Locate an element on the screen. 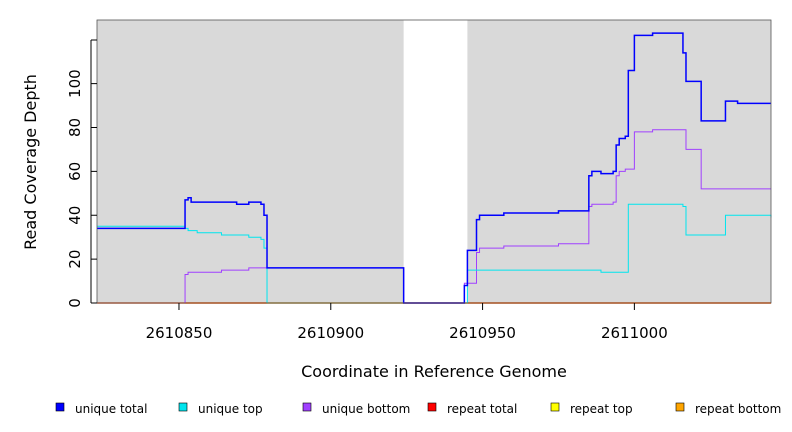 The width and height of the screenshot is (792, 432). legend-item-unique-total: unique total is located at coordinates (101, 409).